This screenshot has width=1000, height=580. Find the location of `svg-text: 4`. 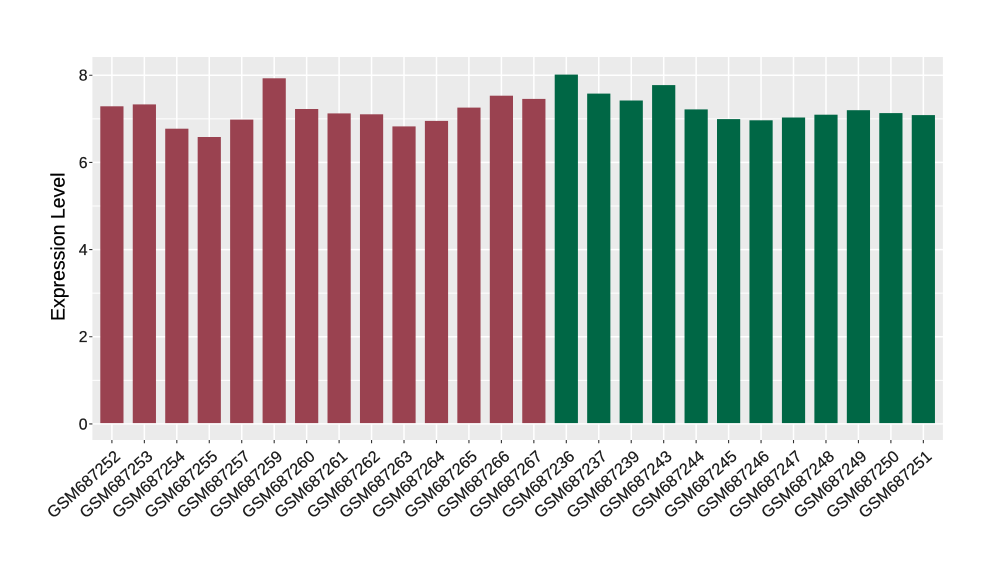

svg-text: 4 is located at coordinates (83, 250).